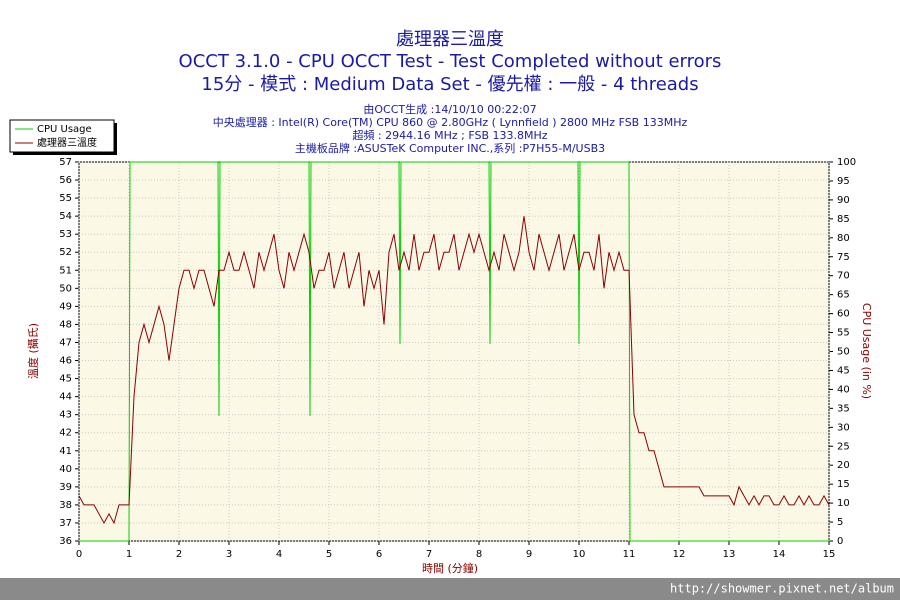 Image resolution: width=900 pixels, height=604 pixels. I want to click on y-tick-label: 45, so click(65, 379).